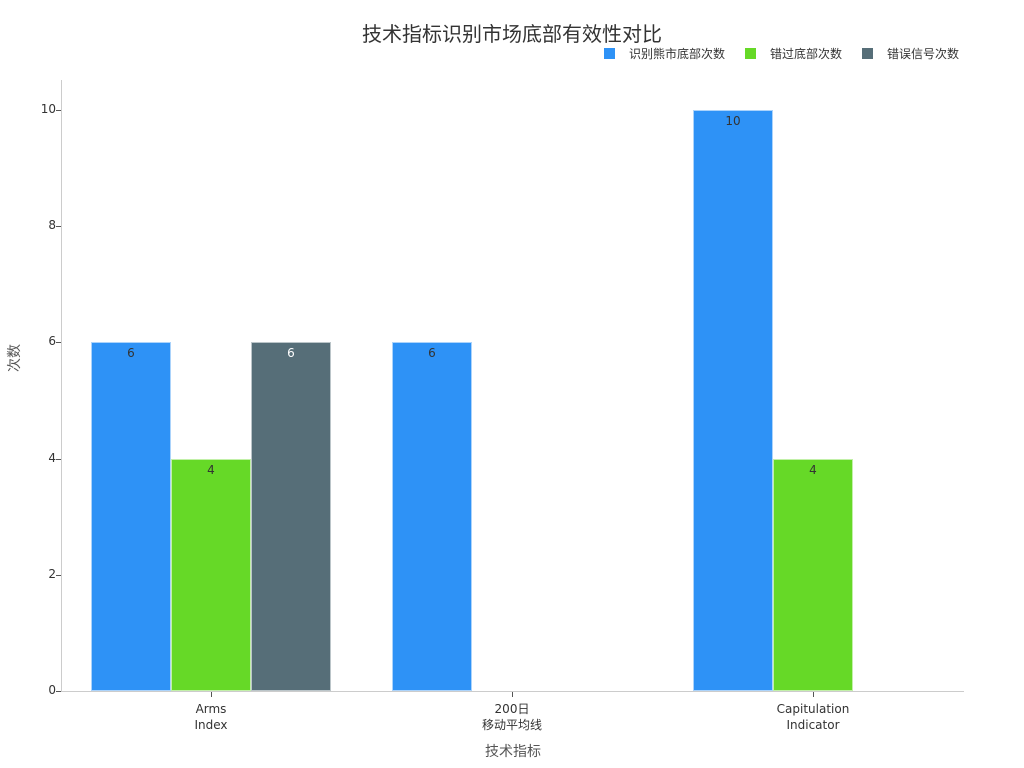 The width and height of the screenshot is (1024, 768). What do you see at coordinates (805, 54) in the screenshot?
I see `legend-label: 错过底部次数` at bounding box center [805, 54].